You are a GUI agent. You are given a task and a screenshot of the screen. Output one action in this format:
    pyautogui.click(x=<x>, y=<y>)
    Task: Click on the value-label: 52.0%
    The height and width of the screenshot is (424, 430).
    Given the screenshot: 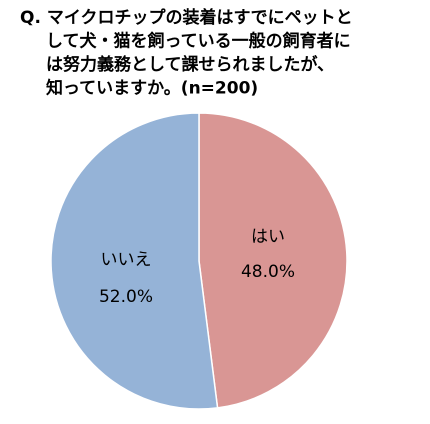 What is the action you would take?
    pyautogui.click(x=126, y=297)
    